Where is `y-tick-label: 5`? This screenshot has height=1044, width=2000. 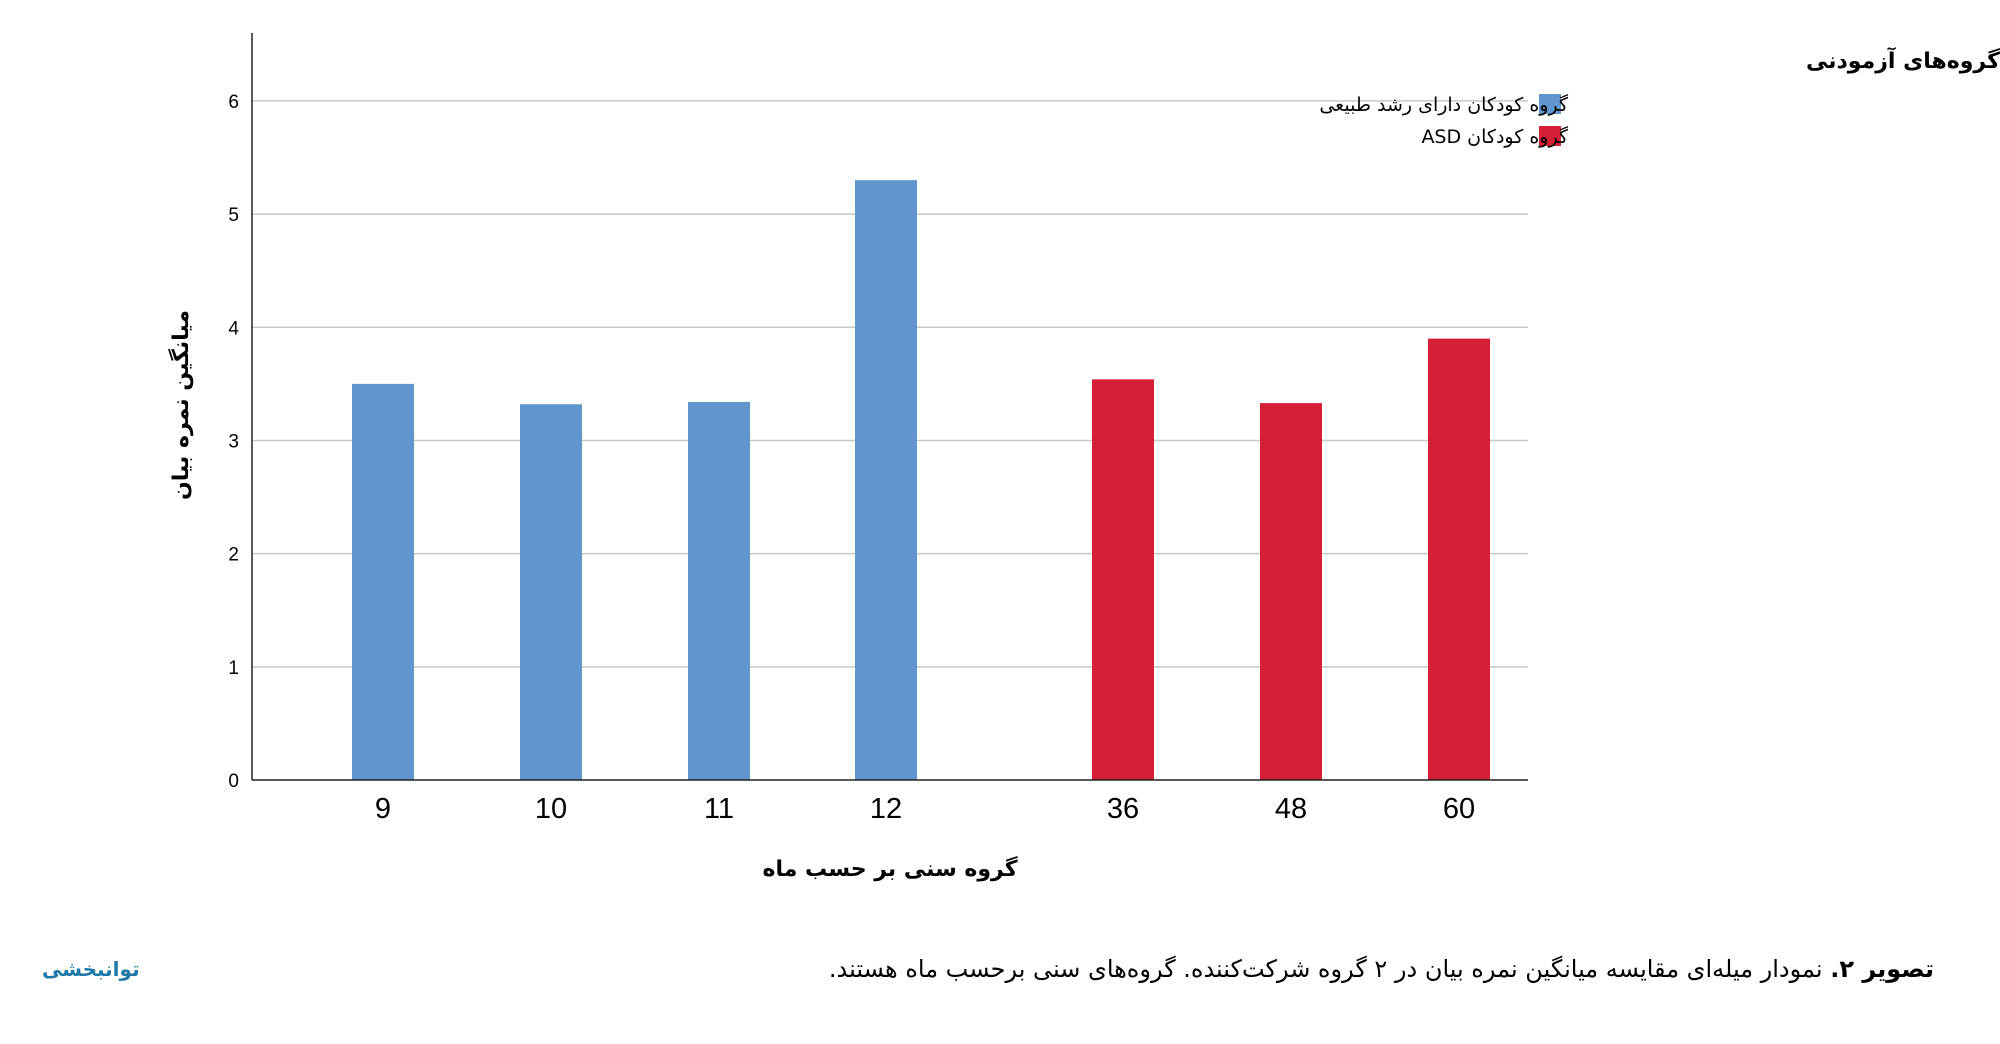 y-tick-label: 5 is located at coordinates (233, 215).